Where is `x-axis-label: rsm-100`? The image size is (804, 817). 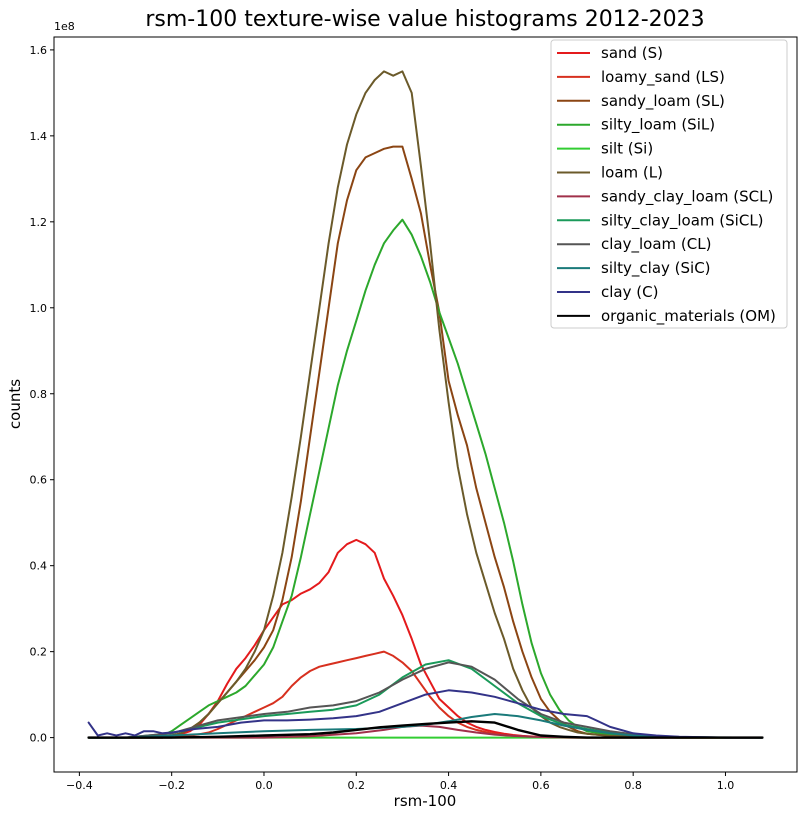 x-axis-label: rsm-100 is located at coordinates (425, 801).